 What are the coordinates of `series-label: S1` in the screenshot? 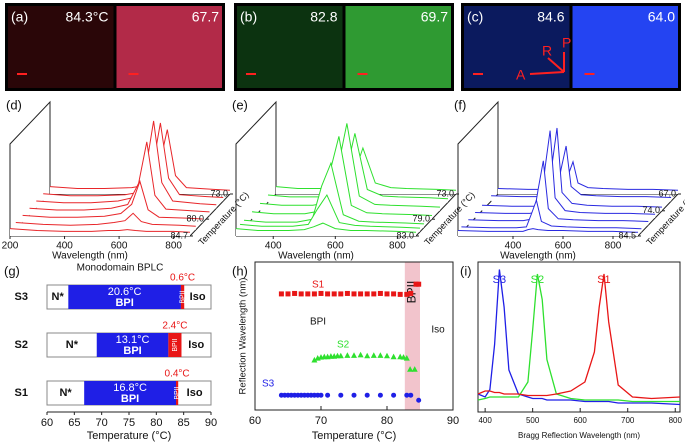 It's located at (603, 280).